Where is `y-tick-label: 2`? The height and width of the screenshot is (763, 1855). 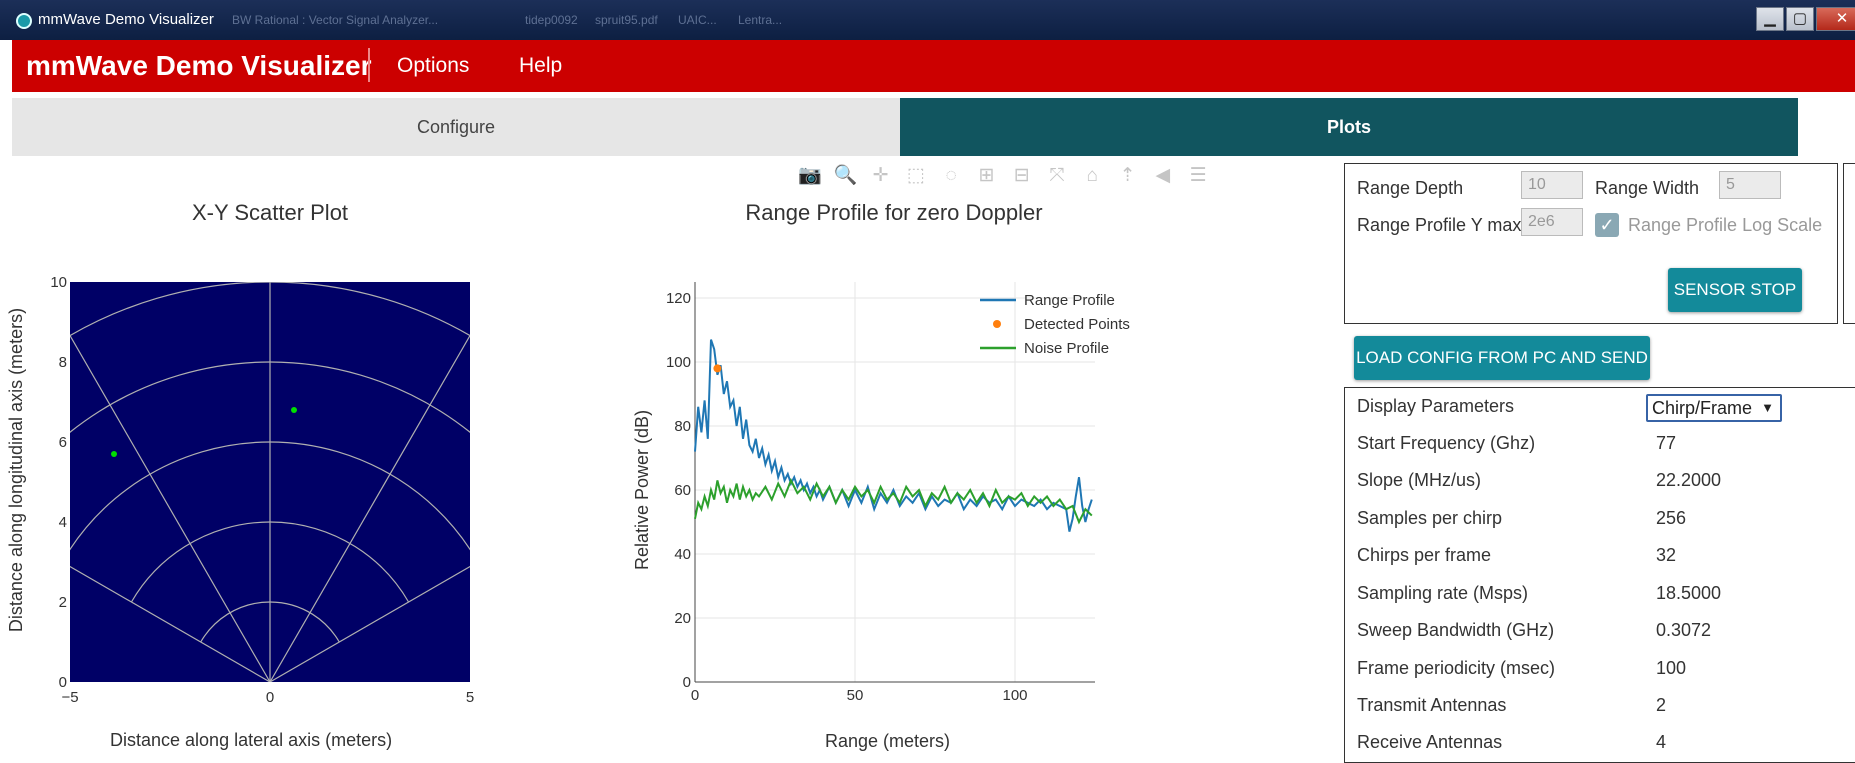
y-tick-label: 2 is located at coordinates (63, 602).